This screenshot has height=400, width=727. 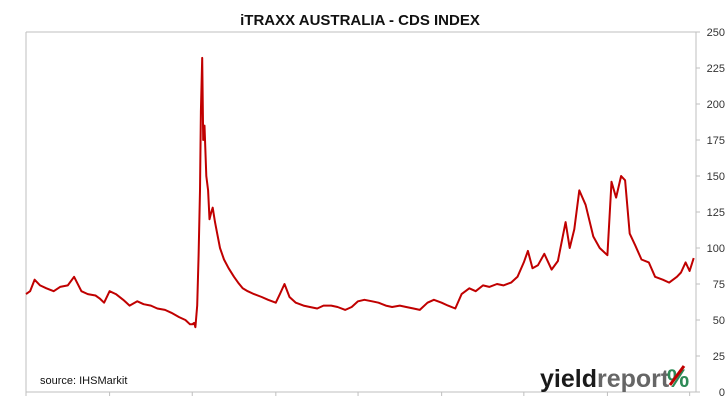 What do you see at coordinates (716, 141) in the screenshot?
I see `y-tick-label: 175` at bounding box center [716, 141].